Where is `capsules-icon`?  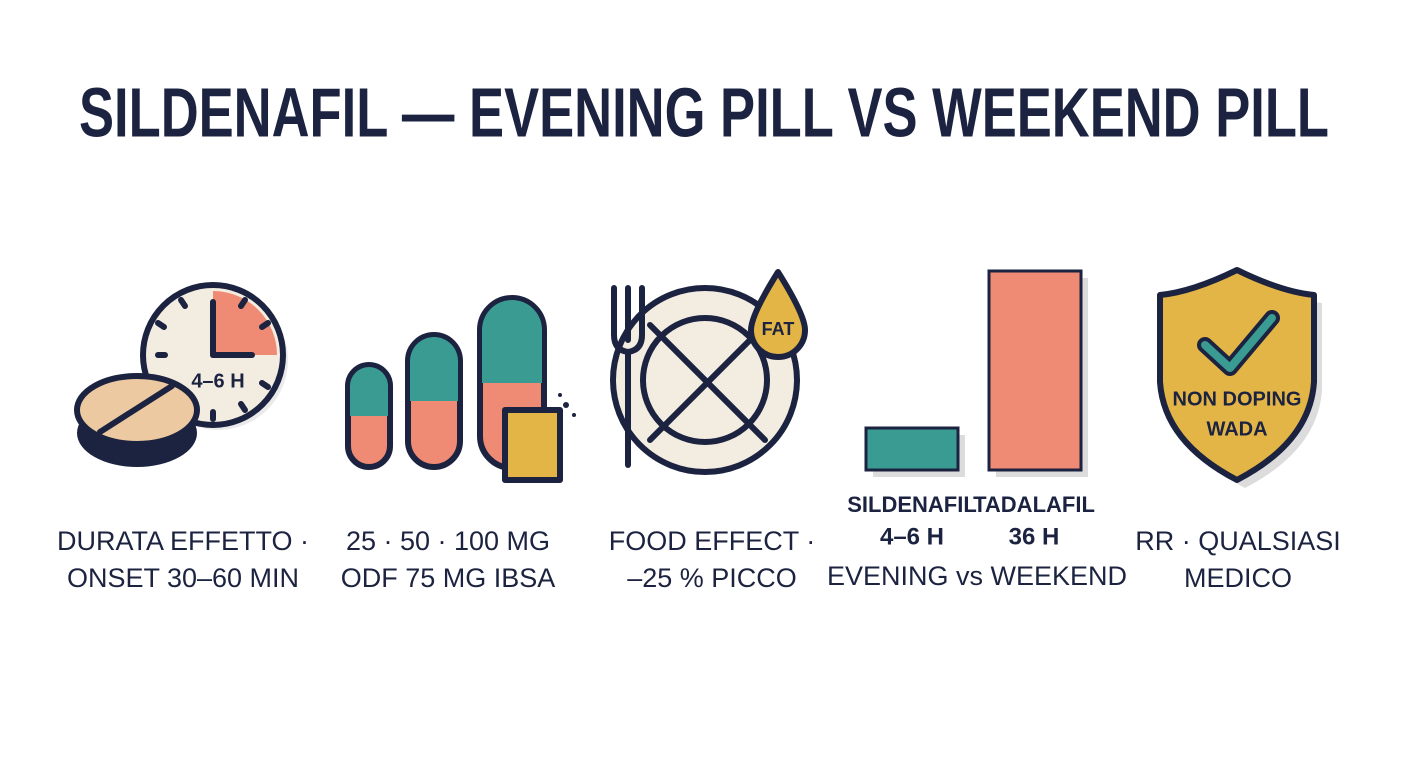
capsules-icon is located at coordinates (460, 389).